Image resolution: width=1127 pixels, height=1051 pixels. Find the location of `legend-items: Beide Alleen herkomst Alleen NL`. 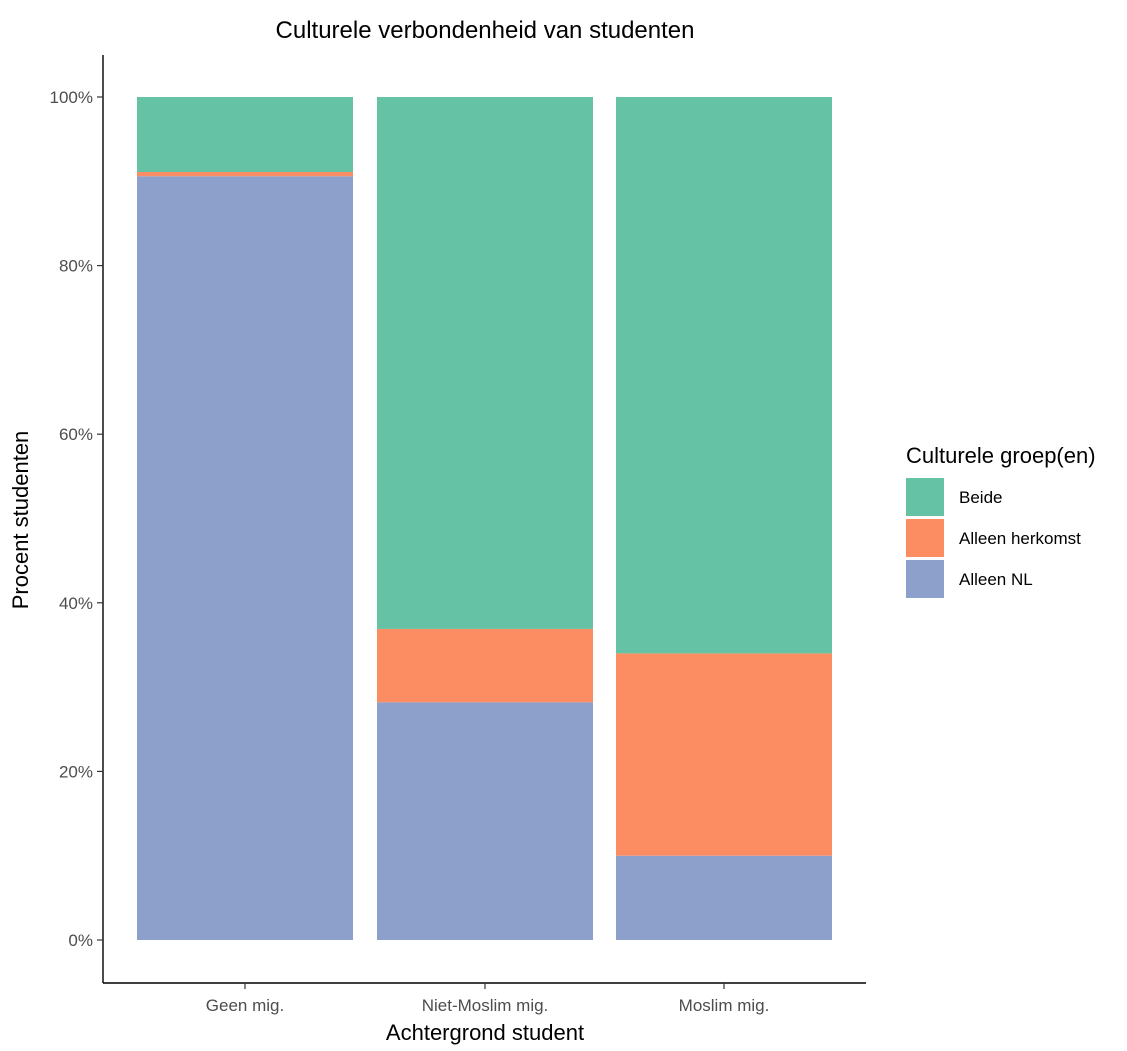

legend-items: Beide Alleen herkomst Alleen NL is located at coordinates (993, 538).